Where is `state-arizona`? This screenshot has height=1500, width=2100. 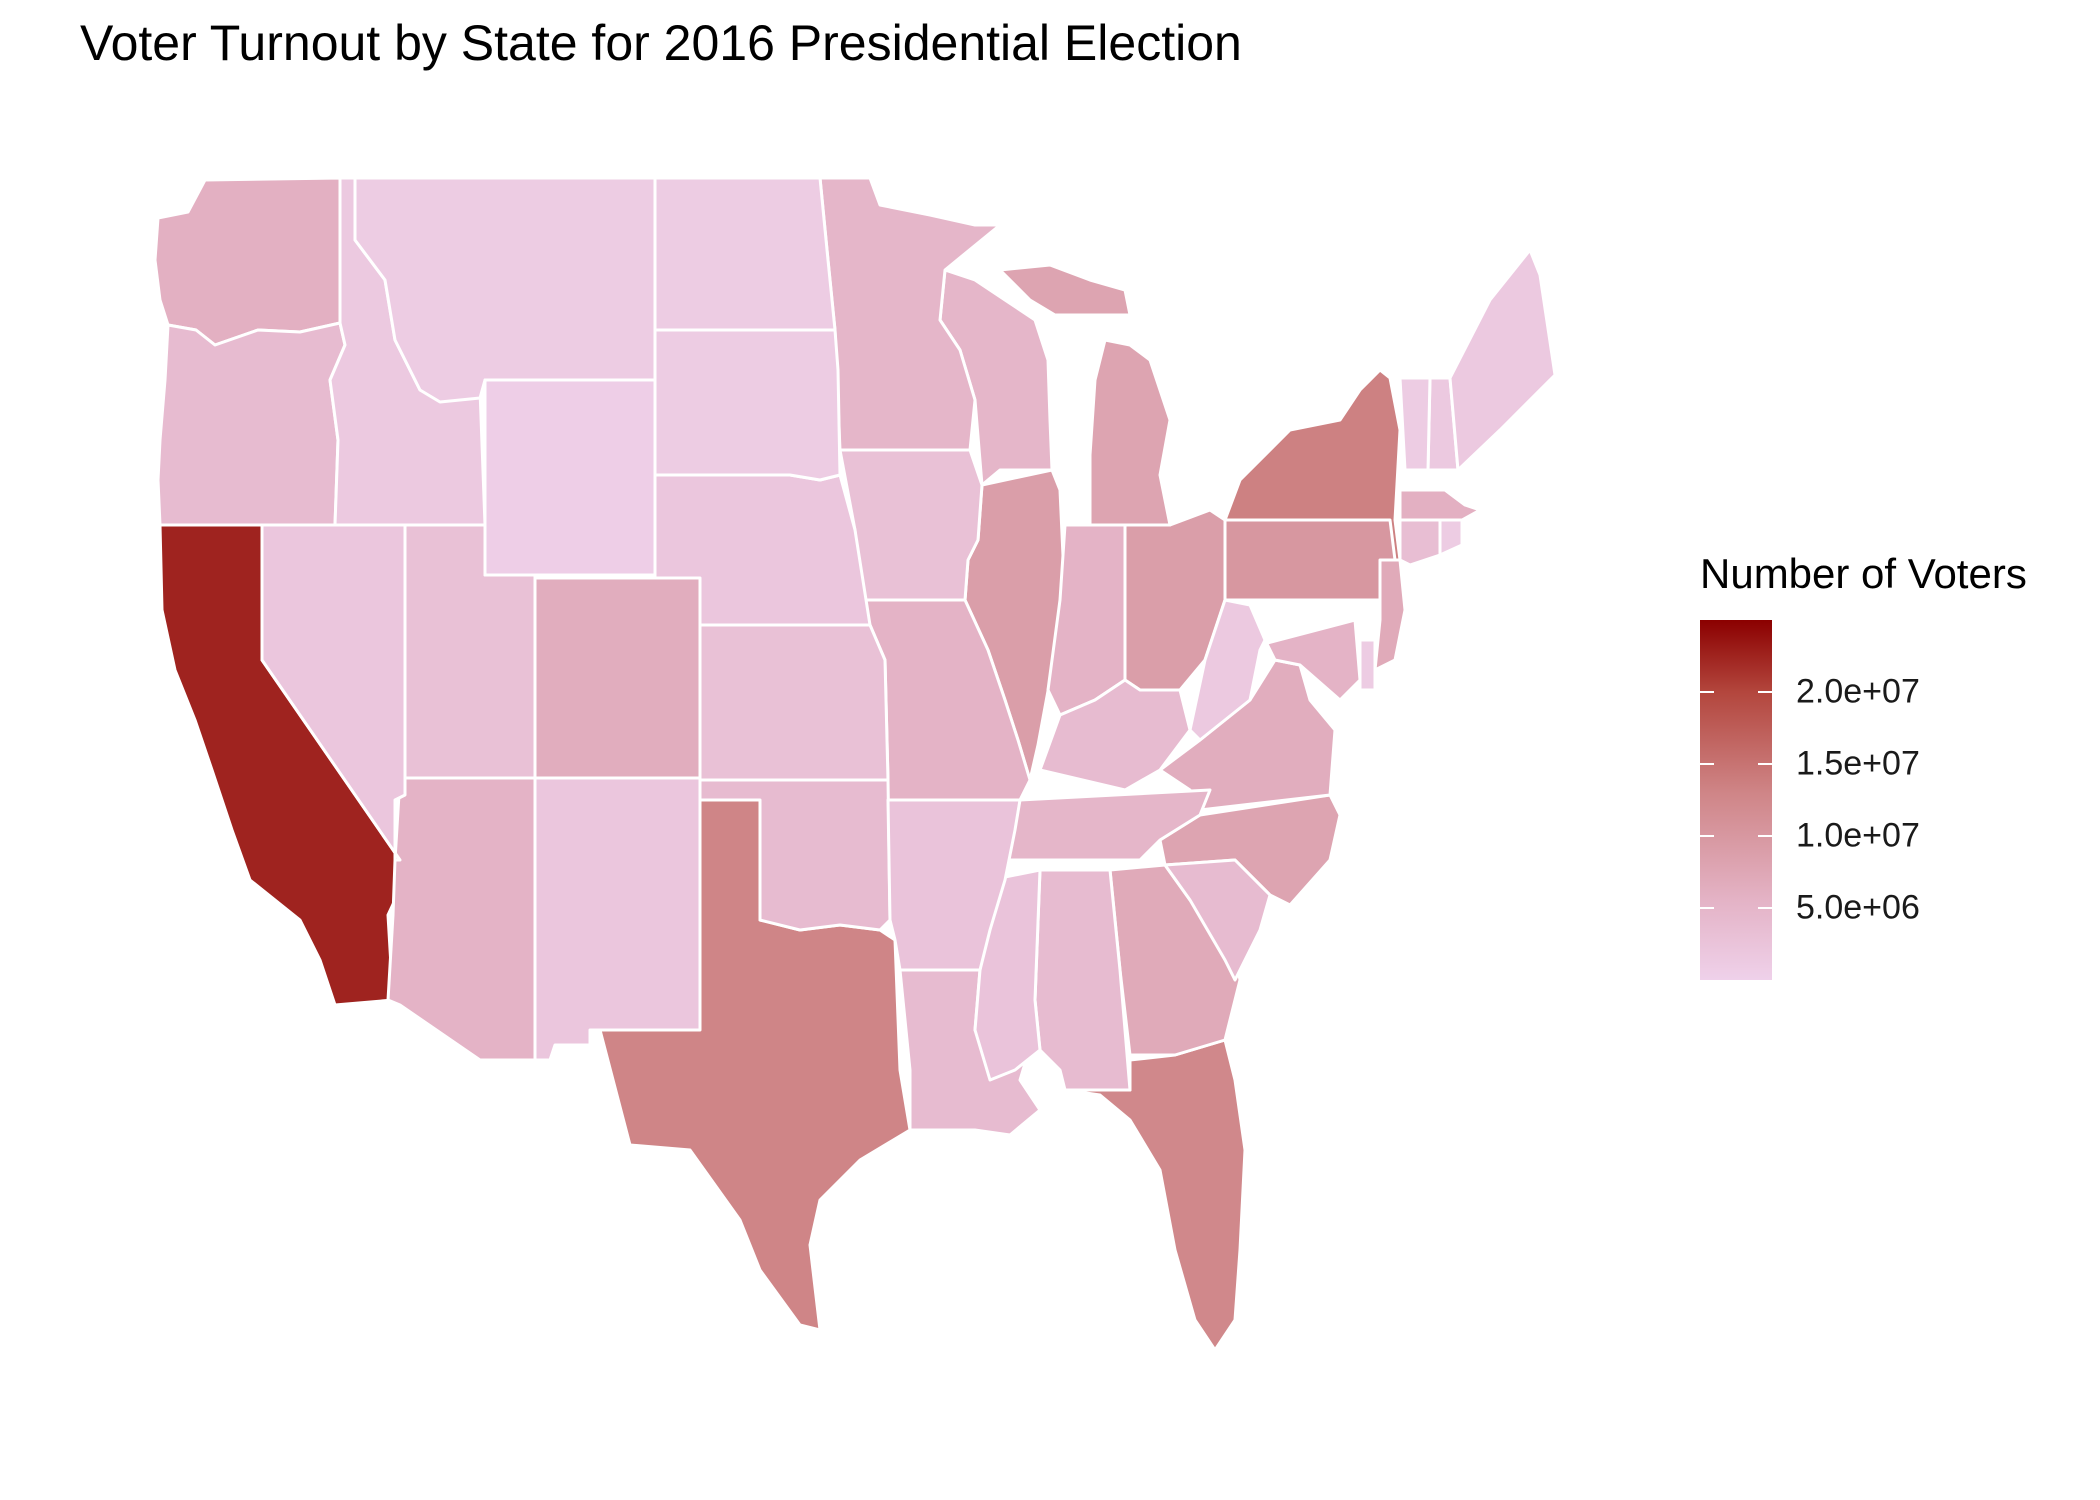 state-arizona is located at coordinates (461, 919).